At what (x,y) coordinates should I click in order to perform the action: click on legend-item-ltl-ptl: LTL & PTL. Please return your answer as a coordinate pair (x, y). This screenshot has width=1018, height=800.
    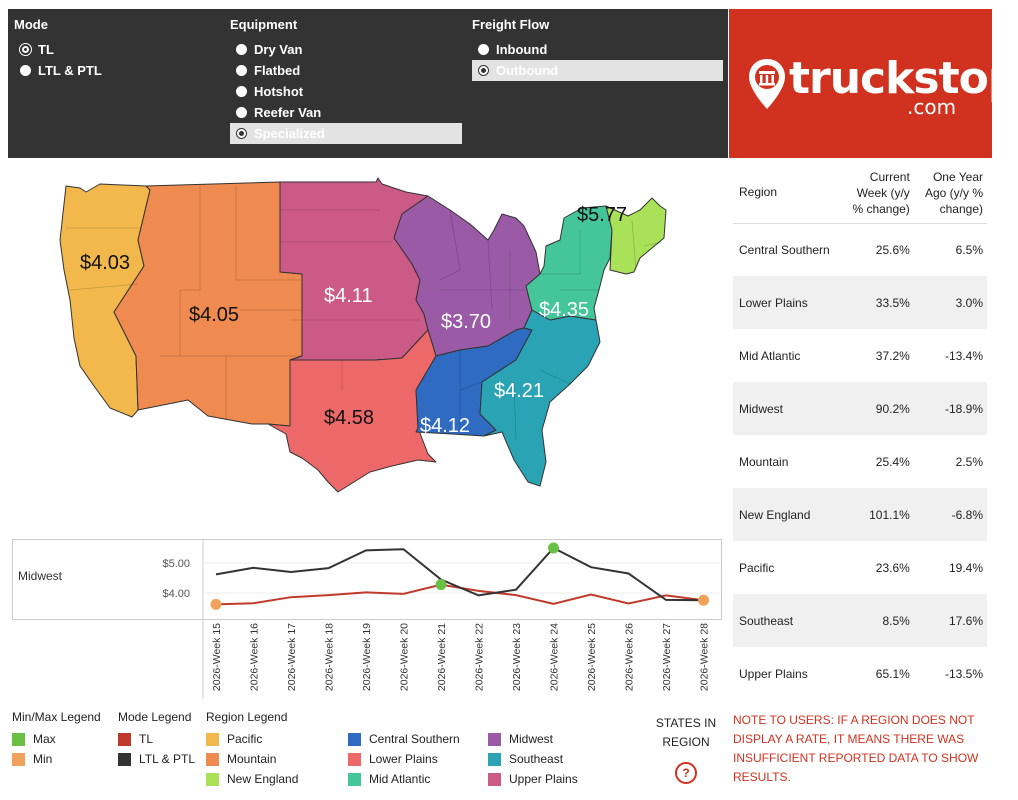
    Looking at the image, I should click on (156, 759).